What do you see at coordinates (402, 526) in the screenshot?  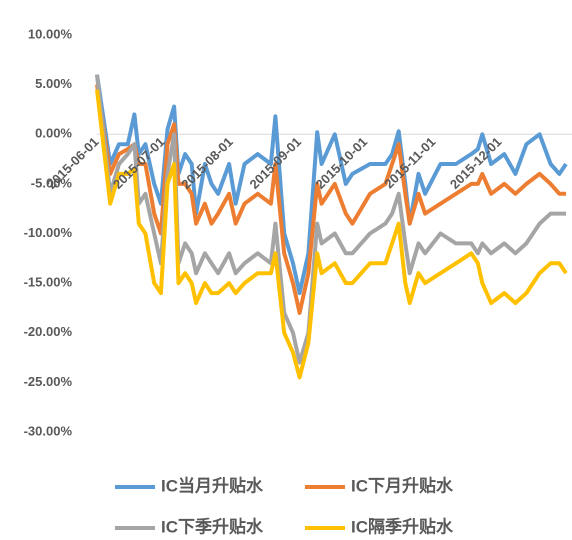 I see `legend-label: IC隔季升贴水` at bounding box center [402, 526].